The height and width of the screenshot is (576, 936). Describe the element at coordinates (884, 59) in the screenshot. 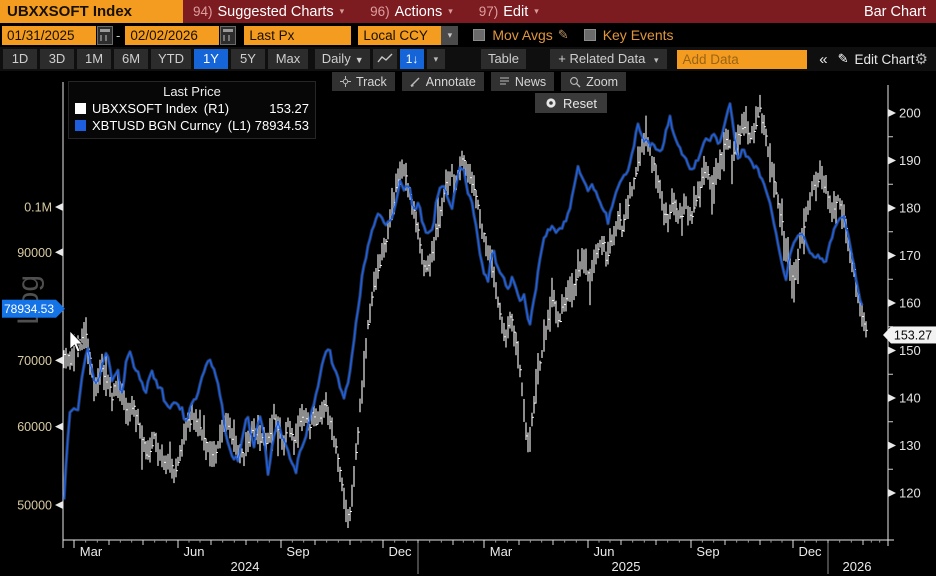

I see `edit-chart-label: Edit Chart` at that location.